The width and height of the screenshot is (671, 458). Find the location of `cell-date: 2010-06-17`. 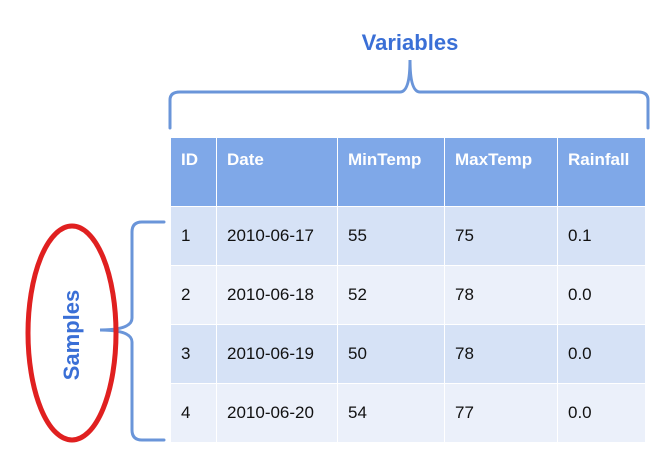

cell-date: 2010-06-17 is located at coordinates (277, 235).